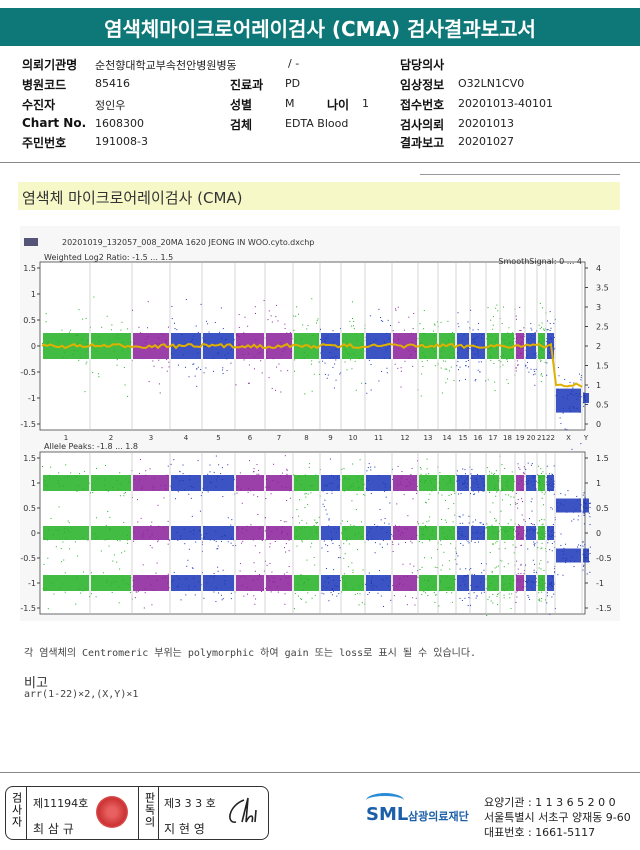  I want to click on info-label: 검사의뢰, so click(422, 125).